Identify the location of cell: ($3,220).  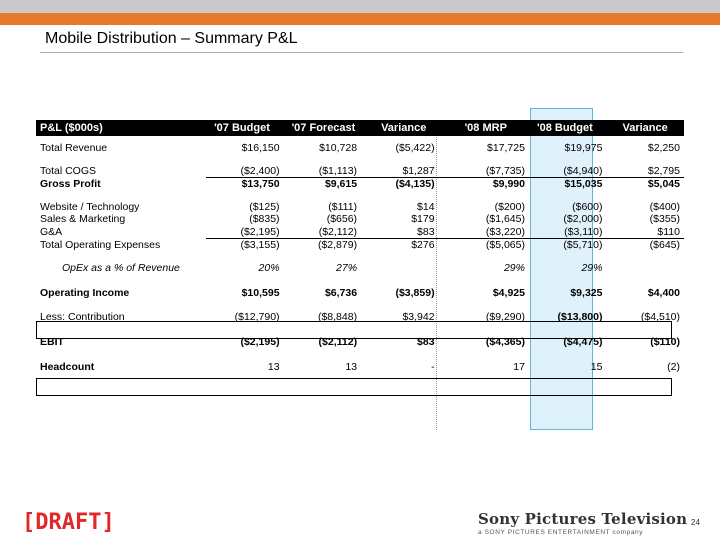
(483, 232).